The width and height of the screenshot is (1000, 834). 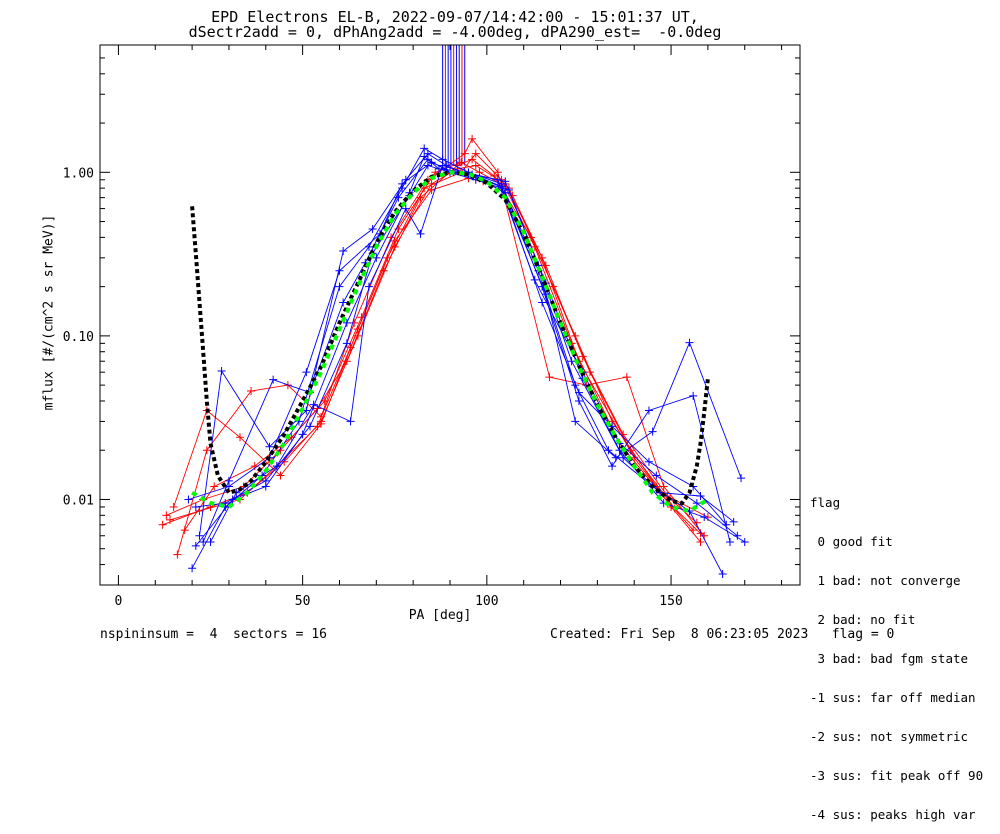 What do you see at coordinates (440, 615) in the screenshot?
I see `x-axis-label: PA [deg]` at bounding box center [440, 615].